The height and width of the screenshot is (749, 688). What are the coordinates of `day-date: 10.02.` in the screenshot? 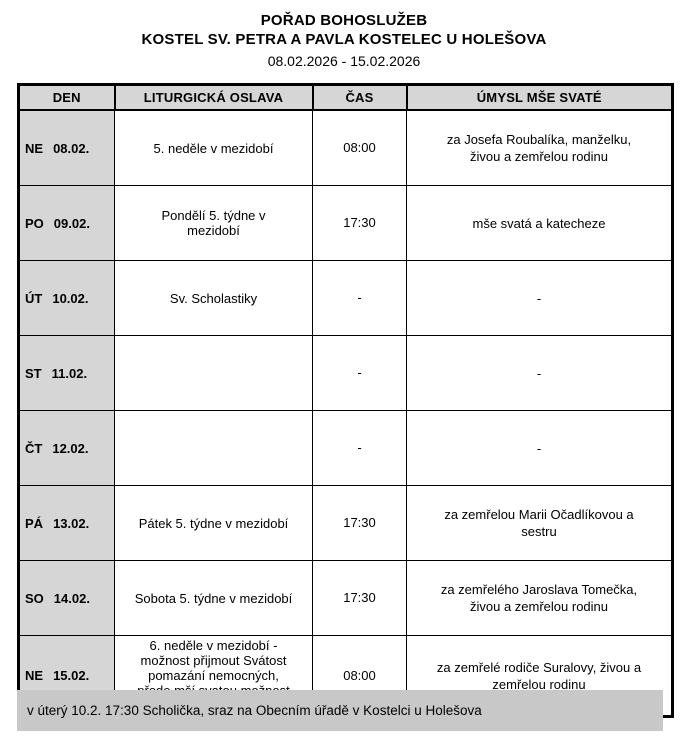 It's located at (70, 298).